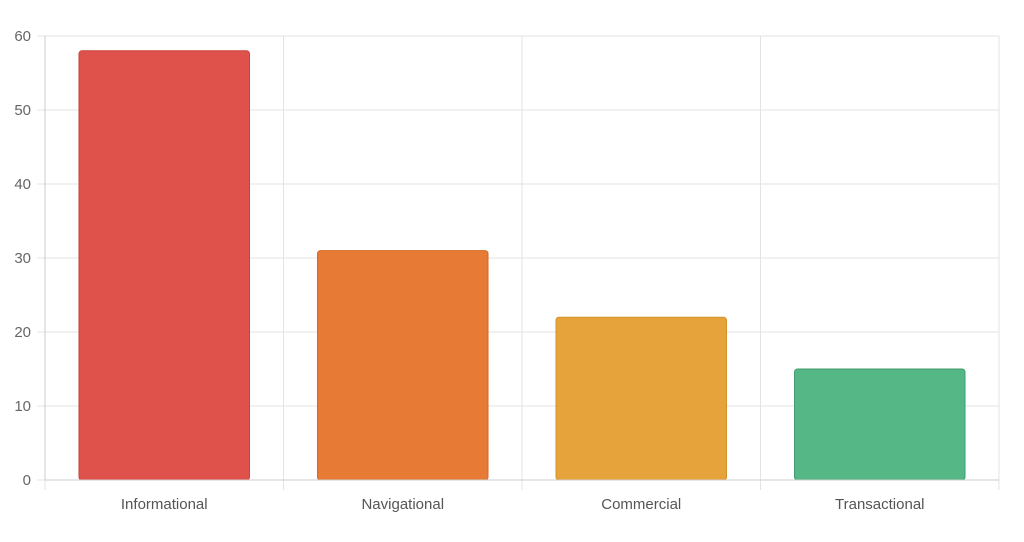 The image size is (1024, 542). I want to click on bar-transactional, so click(879, 424).